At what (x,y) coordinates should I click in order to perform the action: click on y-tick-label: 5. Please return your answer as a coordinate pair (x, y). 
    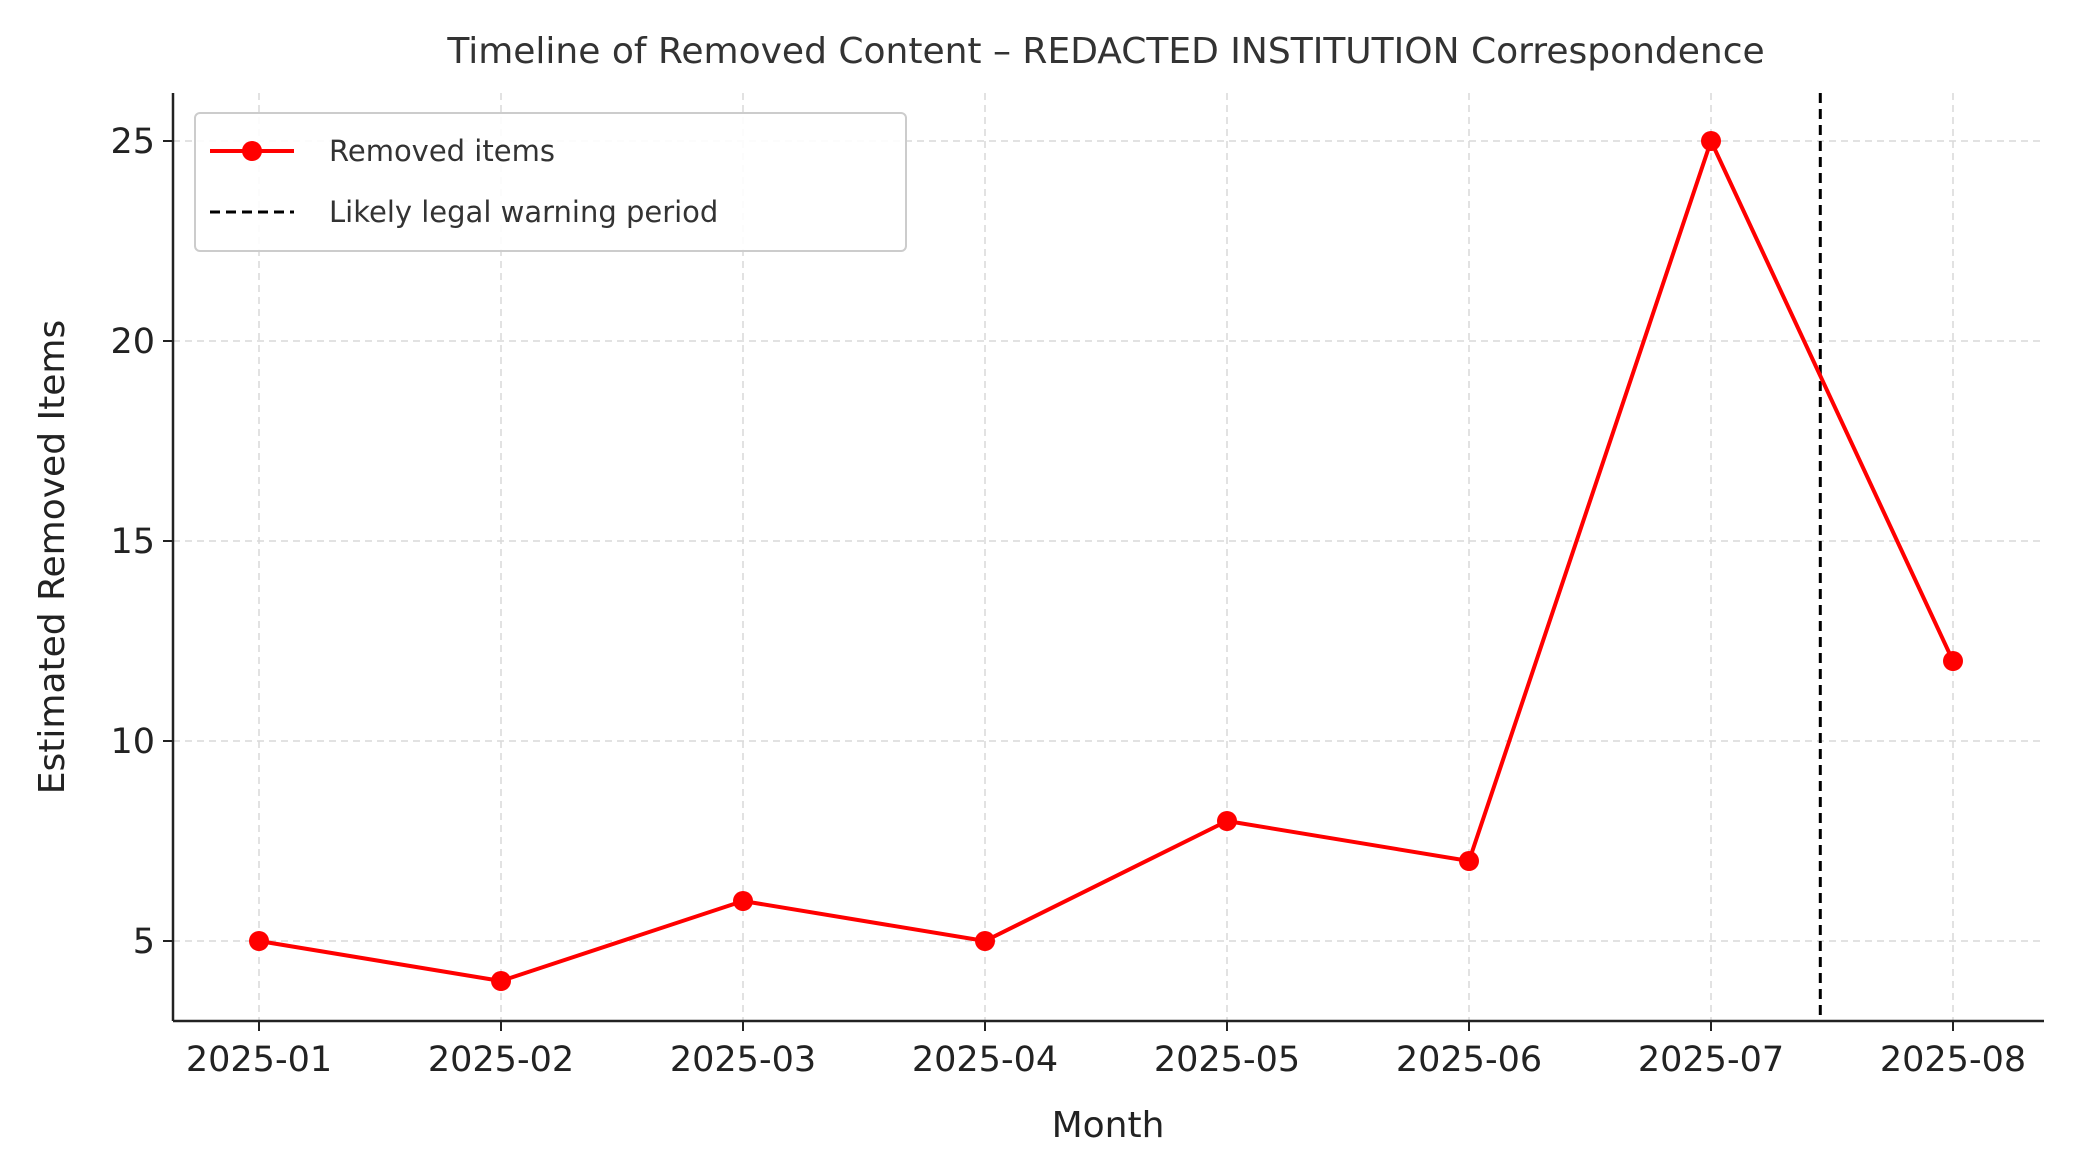
    Looking at the image, I should click on (144, 942).